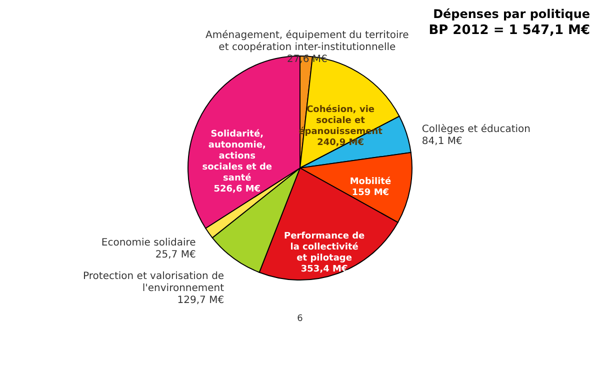  What do you see at coordinates (200, 300) in the screenshot?
I see `data-label: 129,7 M€` at bounding box center [200, 300].